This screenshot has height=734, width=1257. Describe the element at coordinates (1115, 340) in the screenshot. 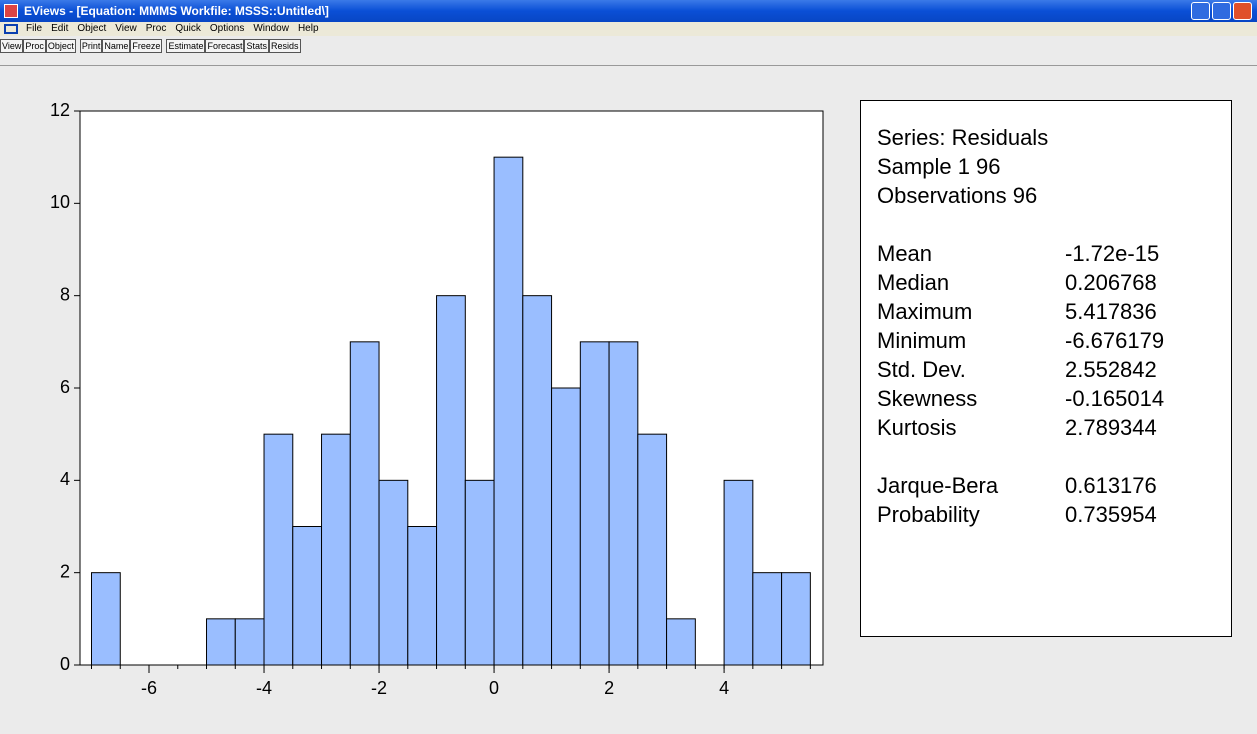

I see `stat-value: -6.676179` at that location.